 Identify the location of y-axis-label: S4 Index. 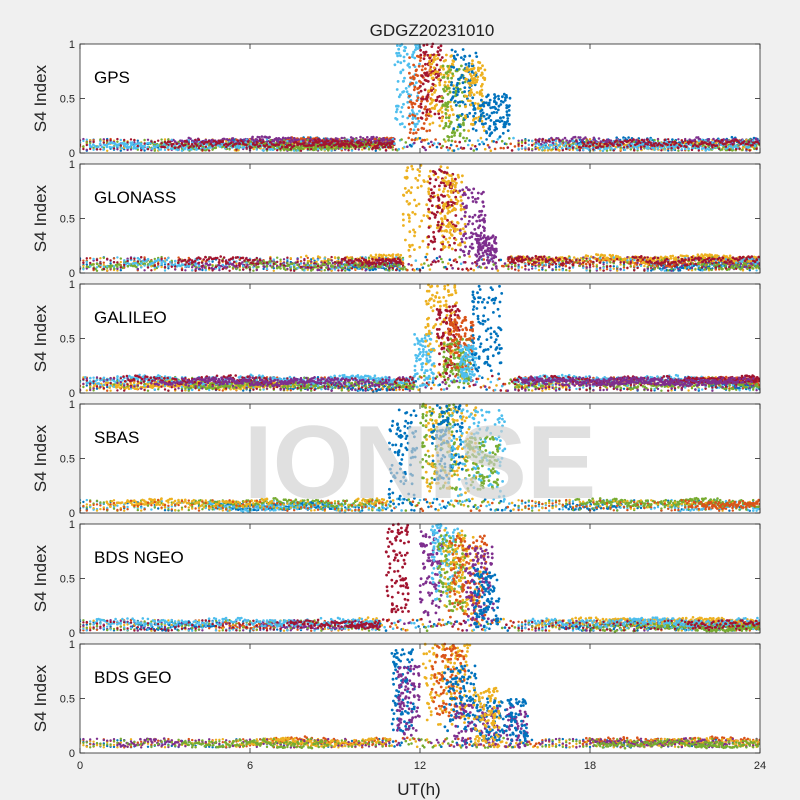
(40, 98).